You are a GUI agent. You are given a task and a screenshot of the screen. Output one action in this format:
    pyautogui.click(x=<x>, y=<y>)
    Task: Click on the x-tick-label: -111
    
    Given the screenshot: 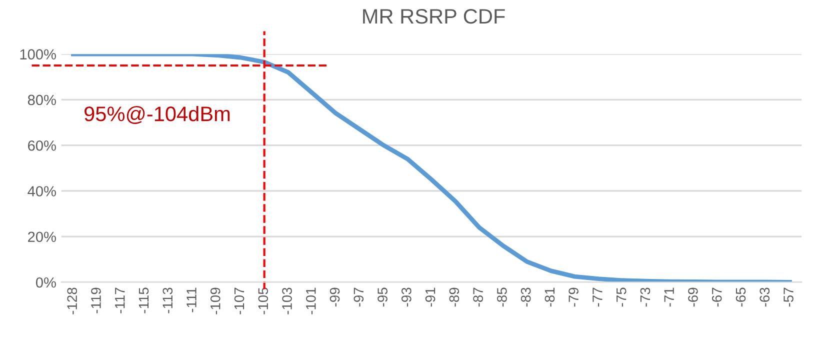 What is the action you would take?
    pyautogui.click(x=191, y=300)
    